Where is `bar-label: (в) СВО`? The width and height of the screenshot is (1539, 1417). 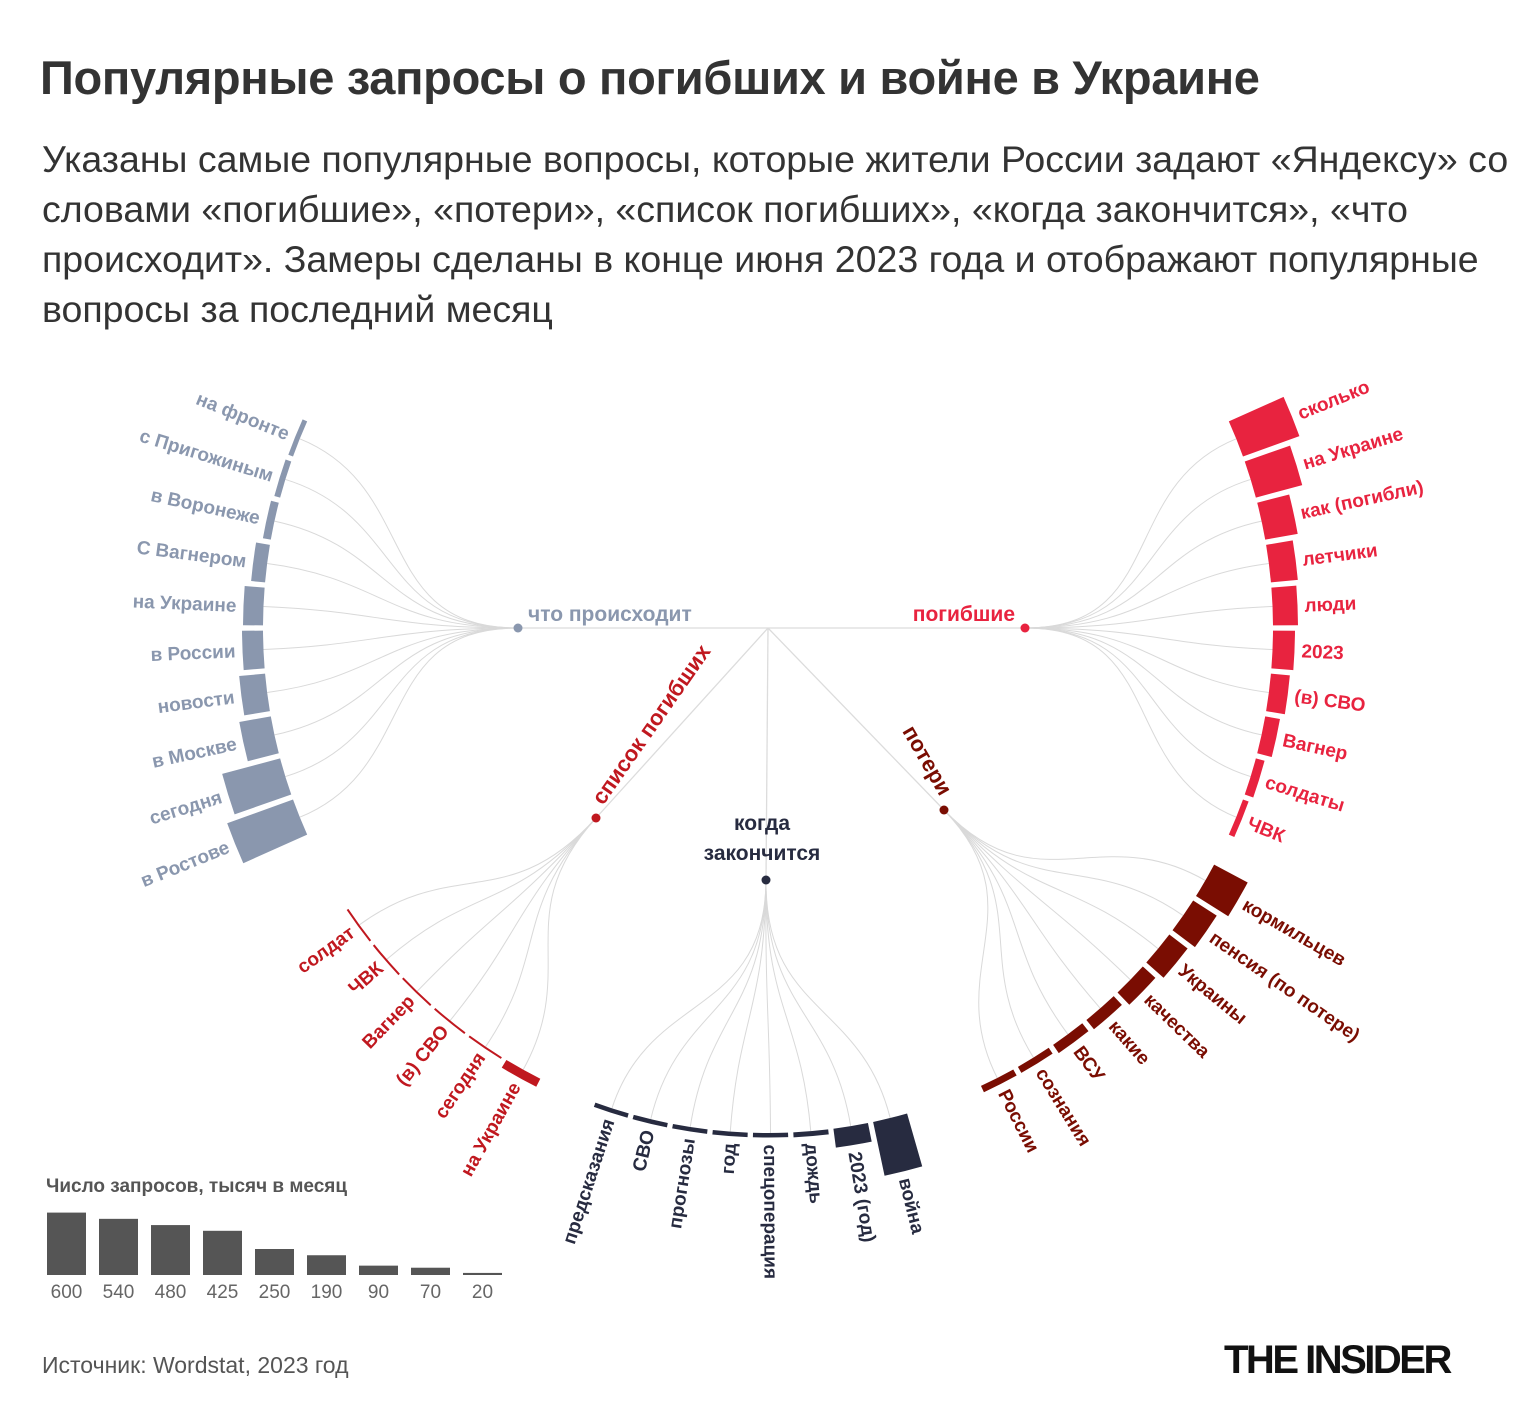 bar-label: (в) СВО is located at coordinates (1329, 702).